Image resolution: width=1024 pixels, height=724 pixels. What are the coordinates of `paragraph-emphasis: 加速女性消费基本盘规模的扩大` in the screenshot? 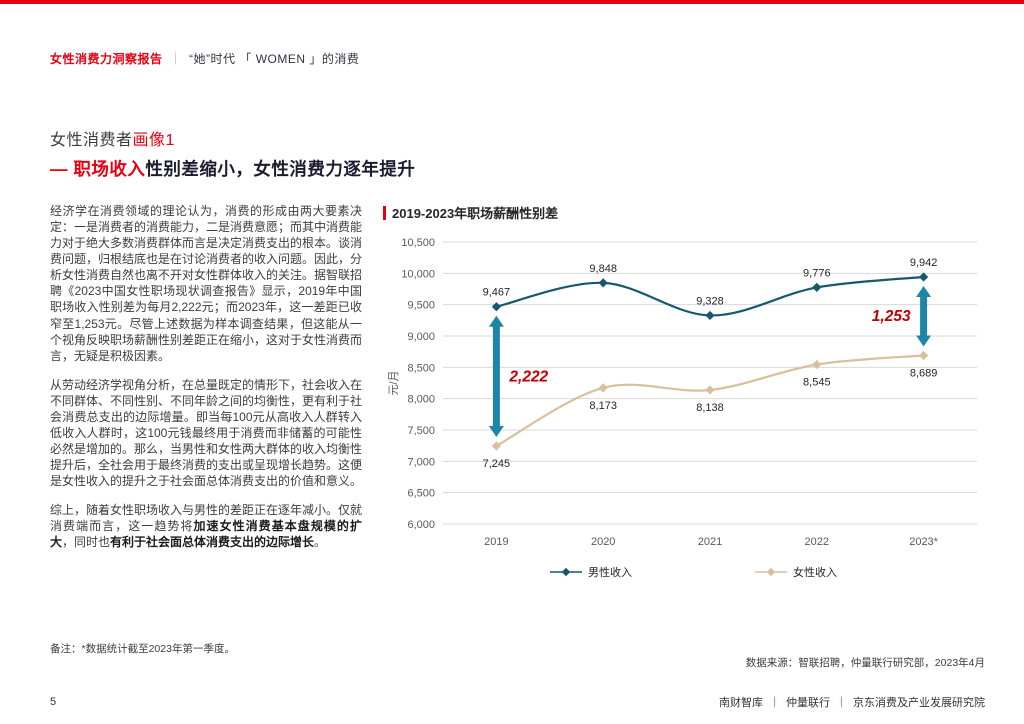 It's located at (206, 534).